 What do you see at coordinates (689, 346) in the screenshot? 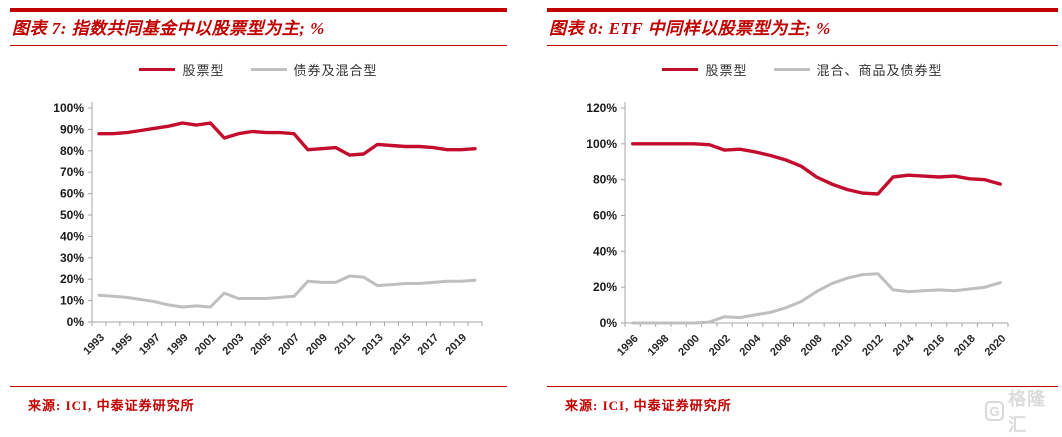
I see `x-tick-label: 2000` at bounding box center [689, 346].